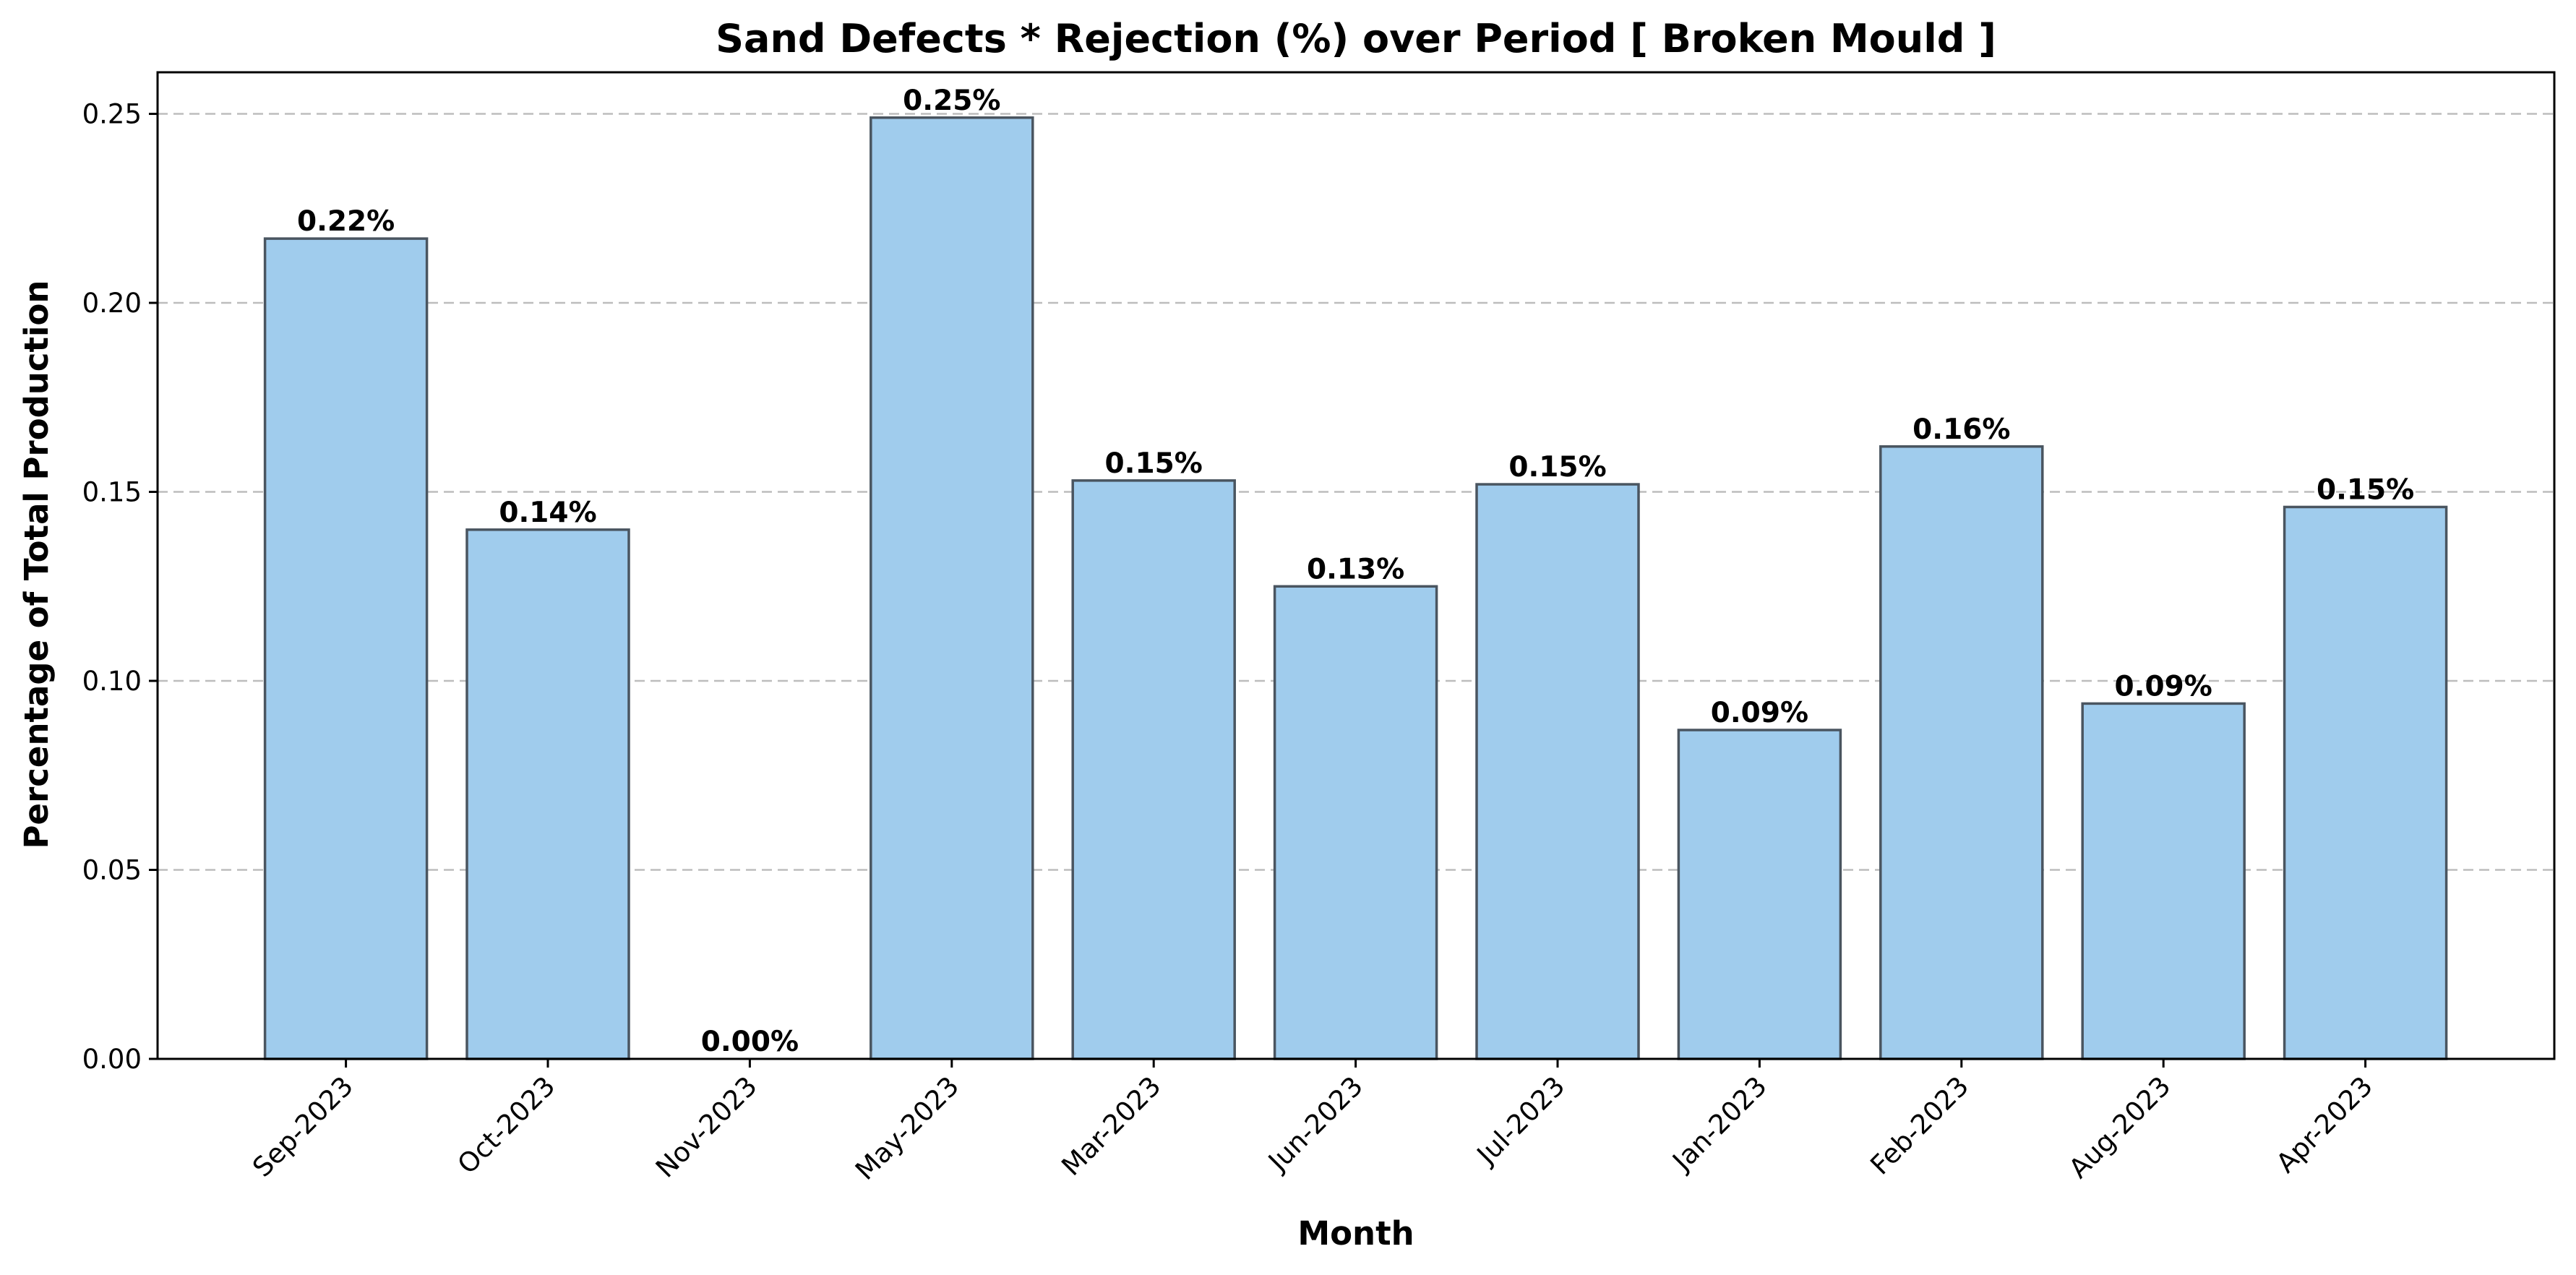  I want to click on x-tick-label: Jul-2023, so click(1521, 1120).